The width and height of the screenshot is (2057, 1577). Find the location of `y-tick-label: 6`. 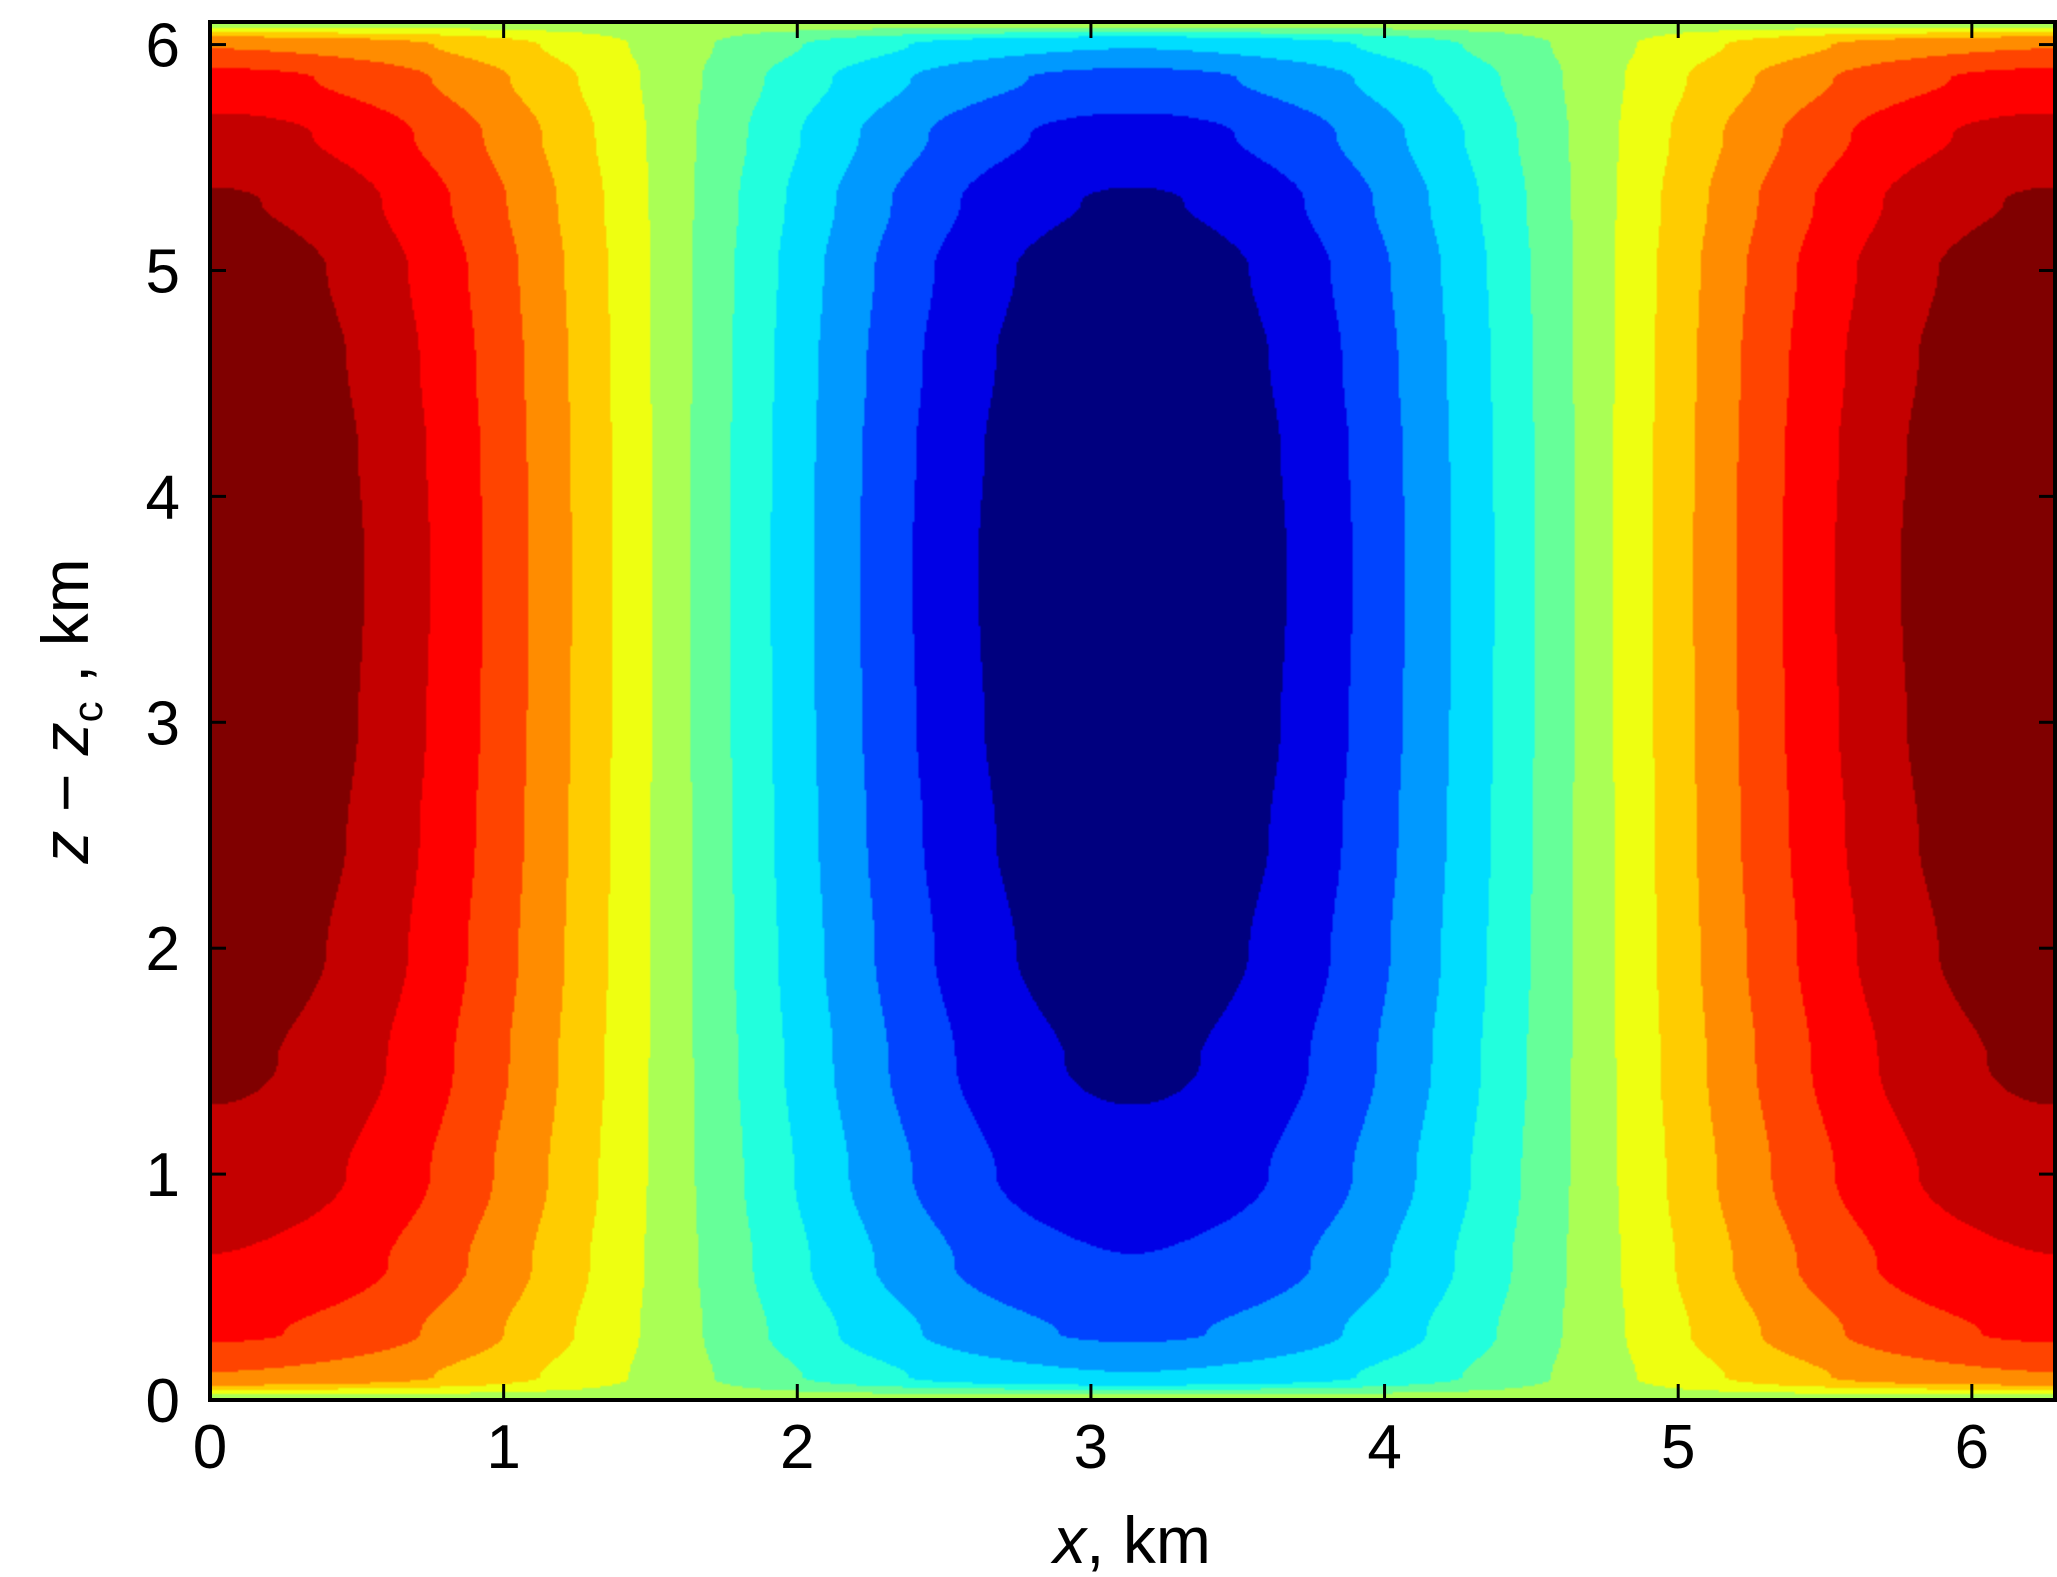

y-tick-label: 6 is located at coordinates (163, 46).